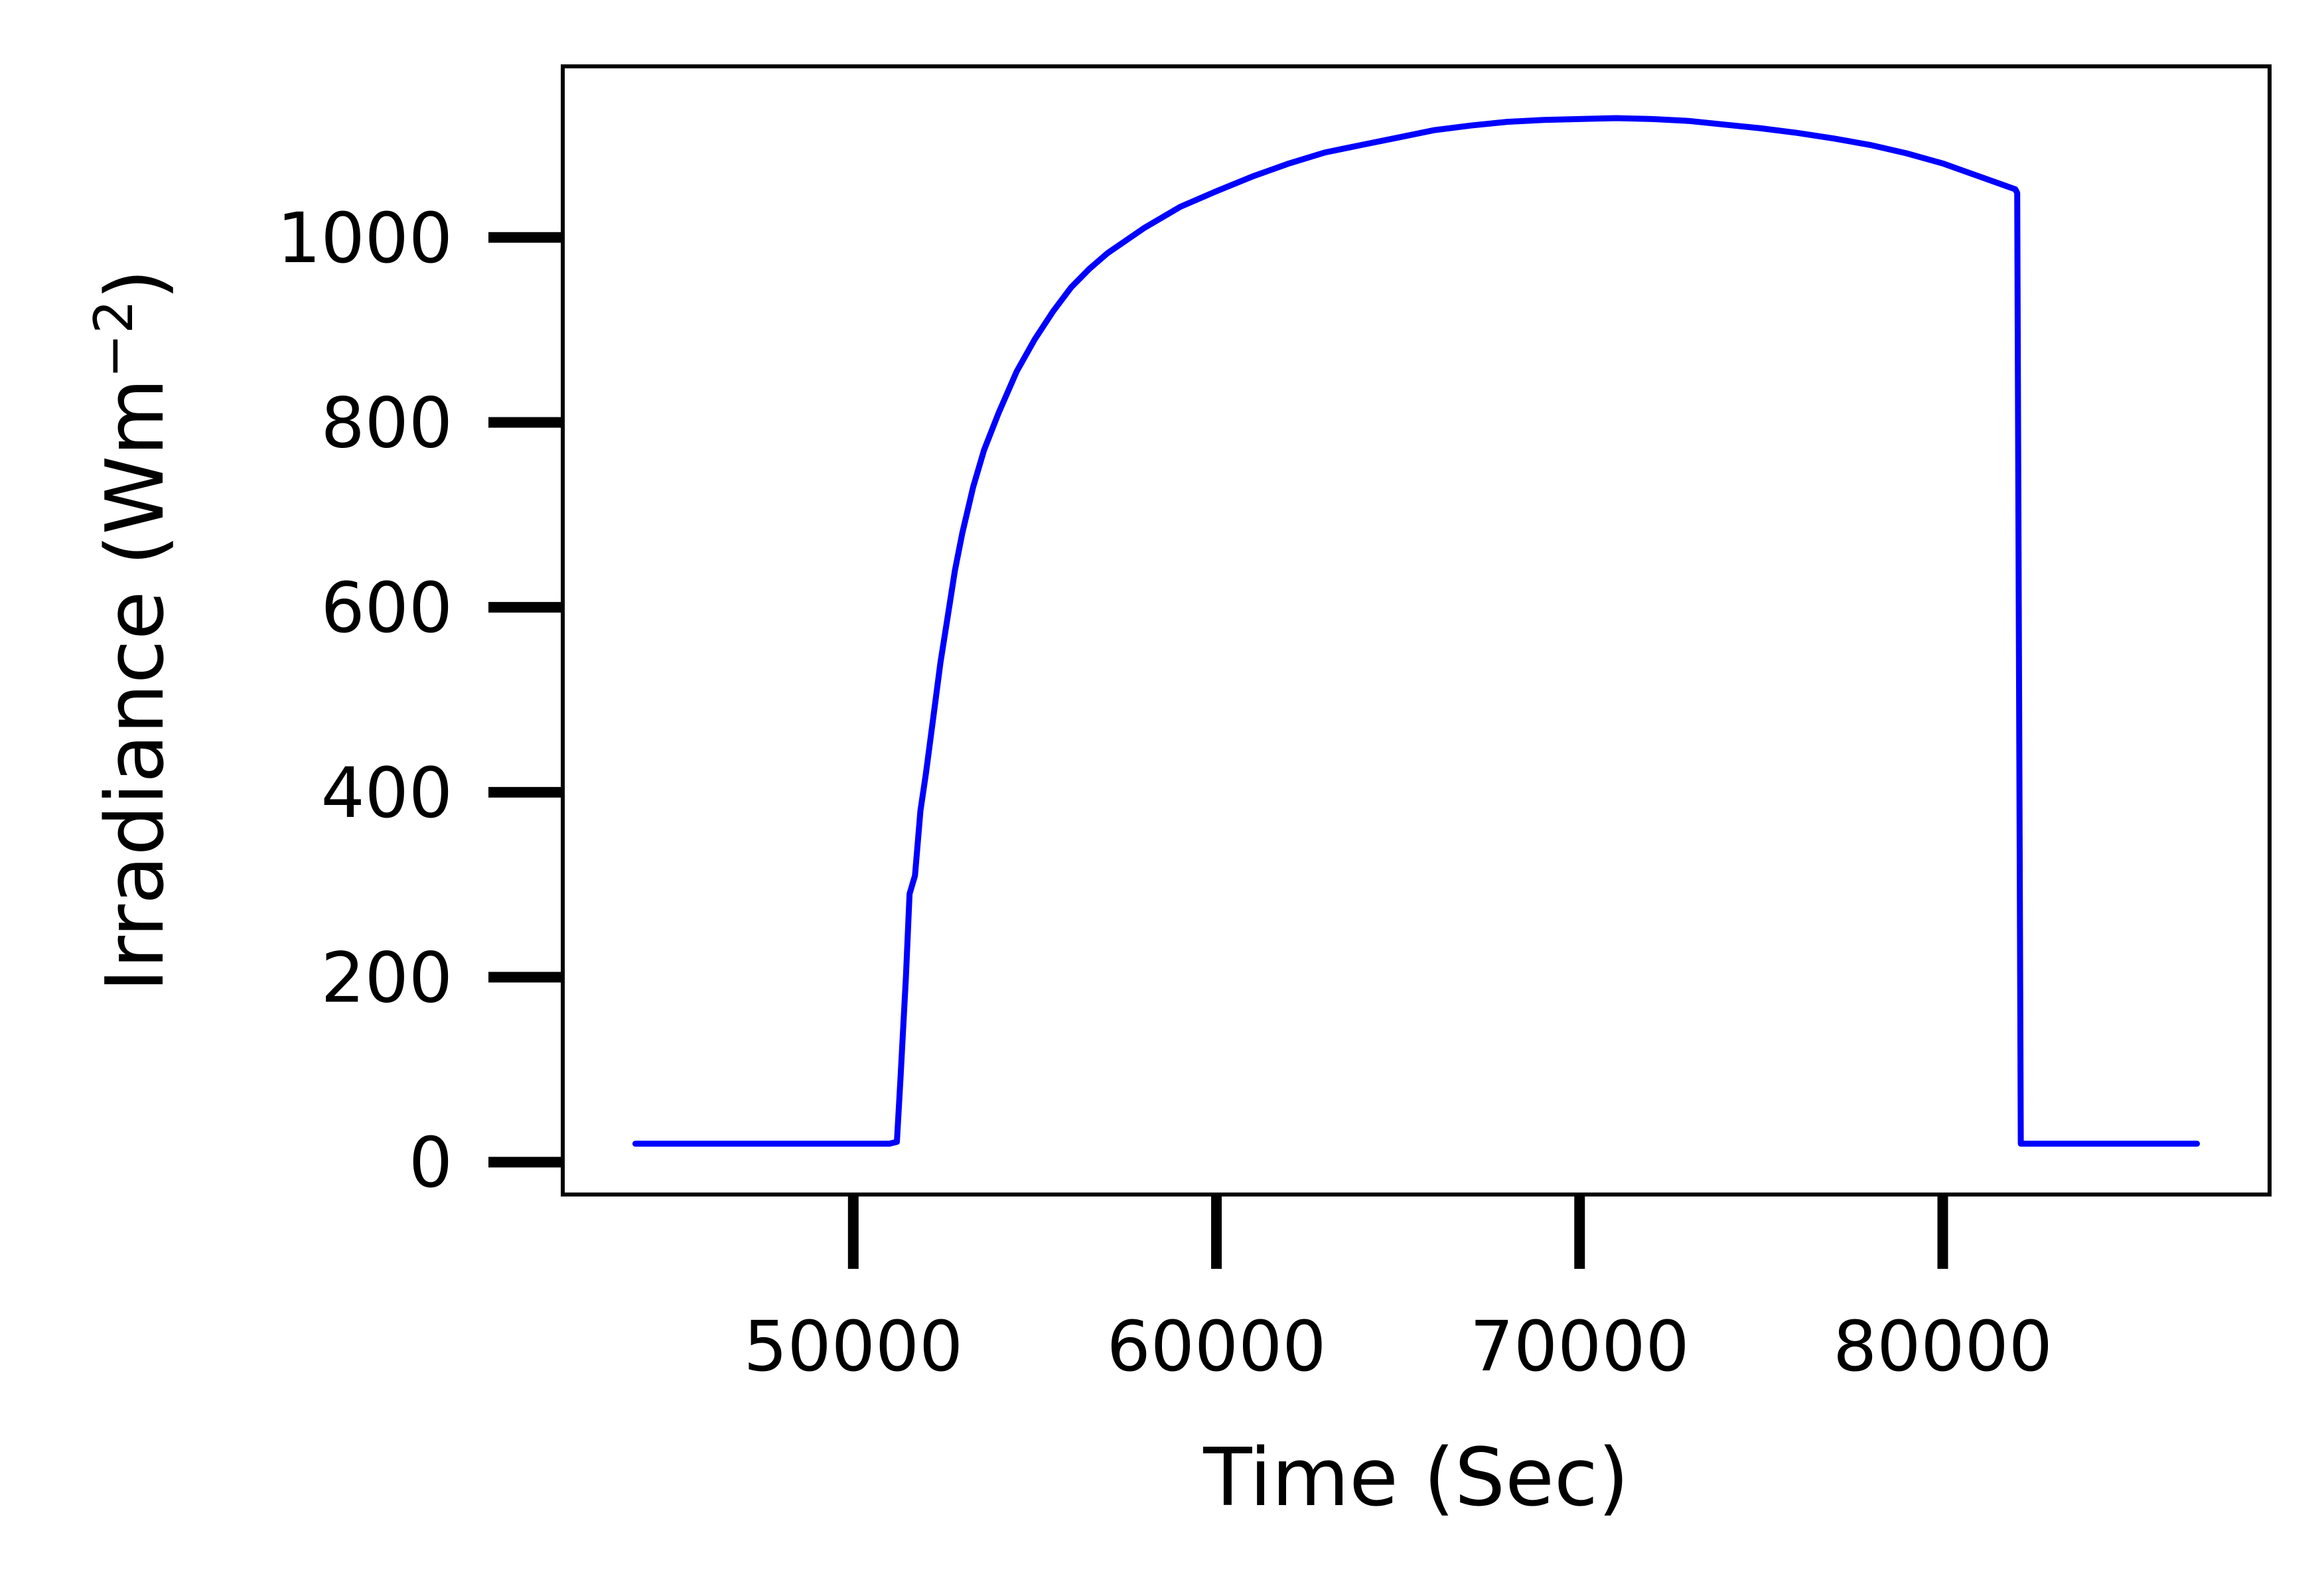  I want to click on x-tick-label: 80000, so click(1943, 1346).